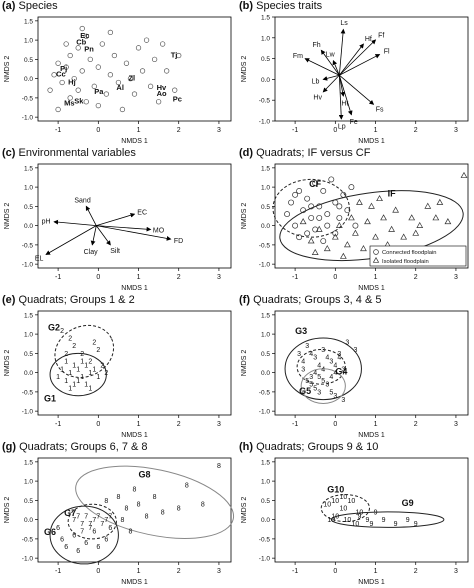  I want to click on vector-label: EL, so click(39, 259).